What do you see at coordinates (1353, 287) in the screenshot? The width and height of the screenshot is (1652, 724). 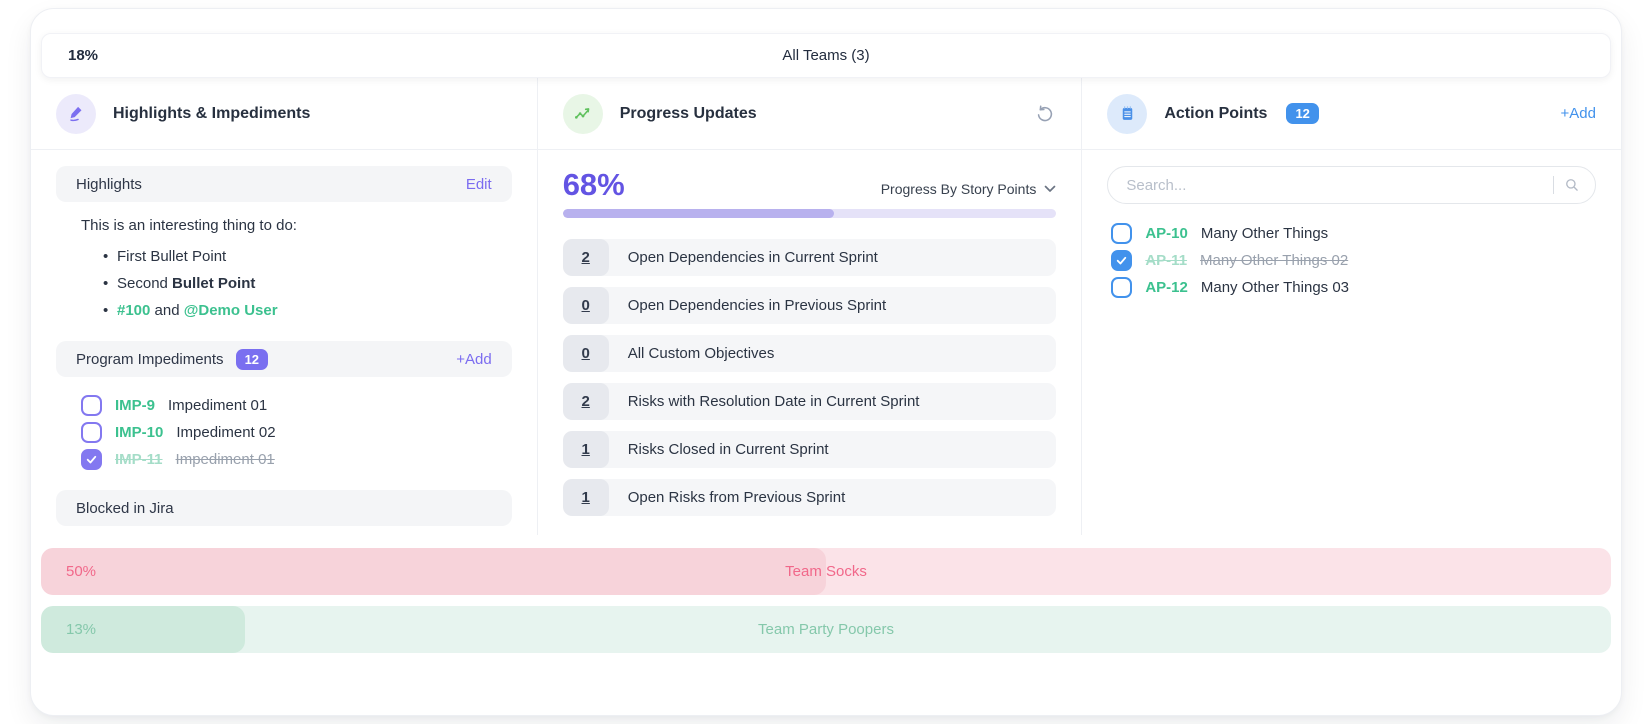 I see `action-point-item: AP-12 Many Other Things 03` at bounding box center [1353, 287].